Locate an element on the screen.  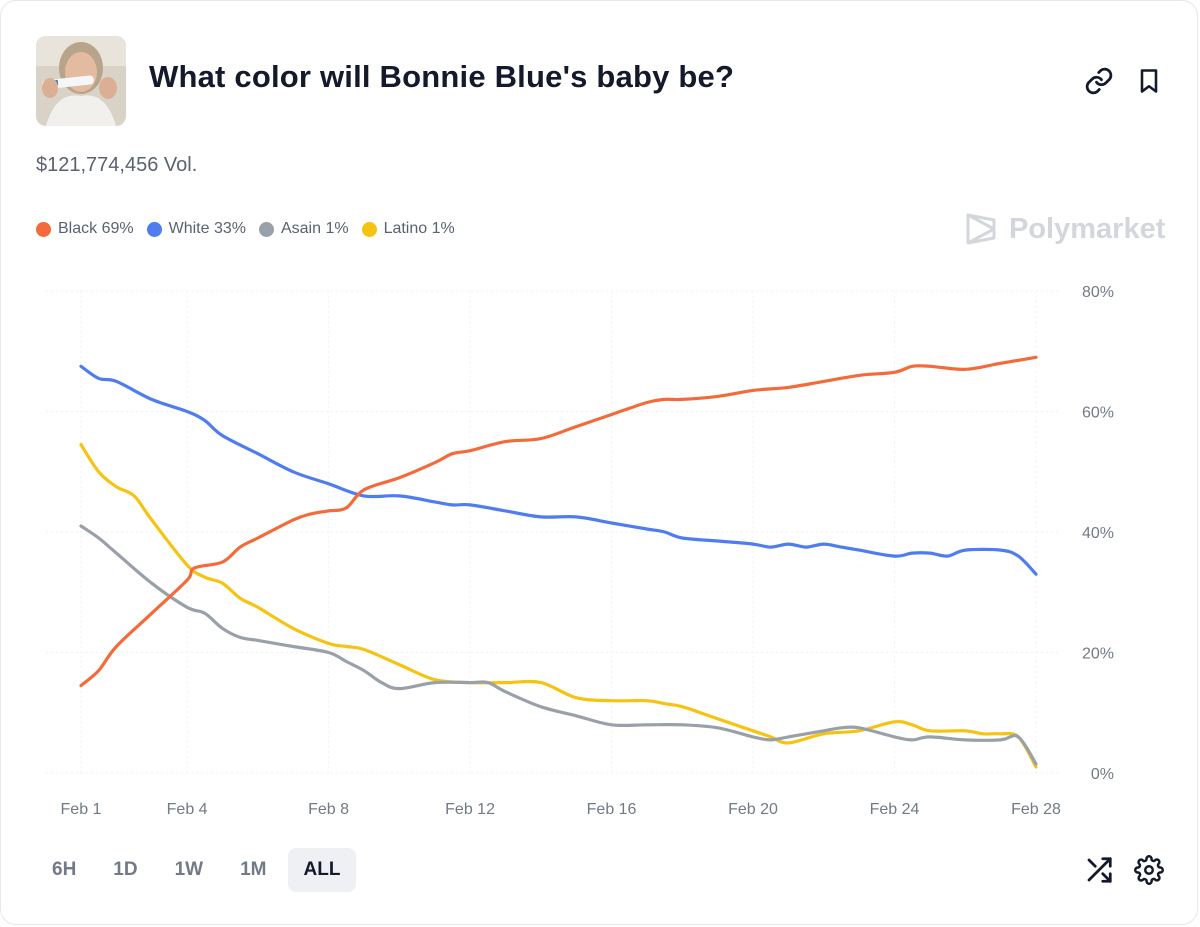
x-tick-label: Feb 1 is located at coordinates (81, 809).